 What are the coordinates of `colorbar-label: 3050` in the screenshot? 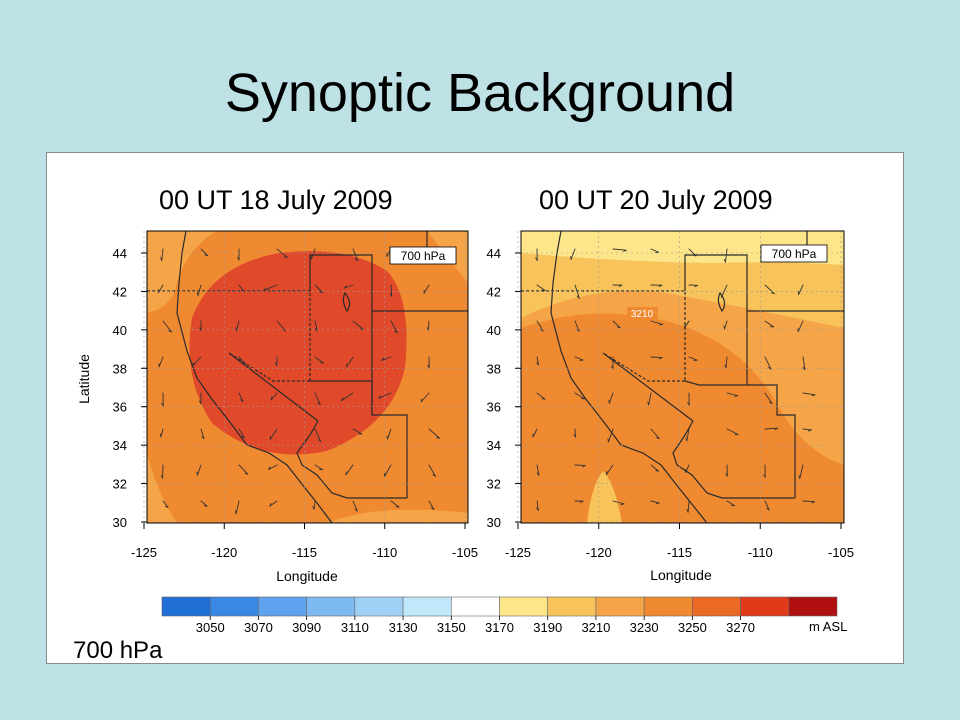 It's located at (210, 627).